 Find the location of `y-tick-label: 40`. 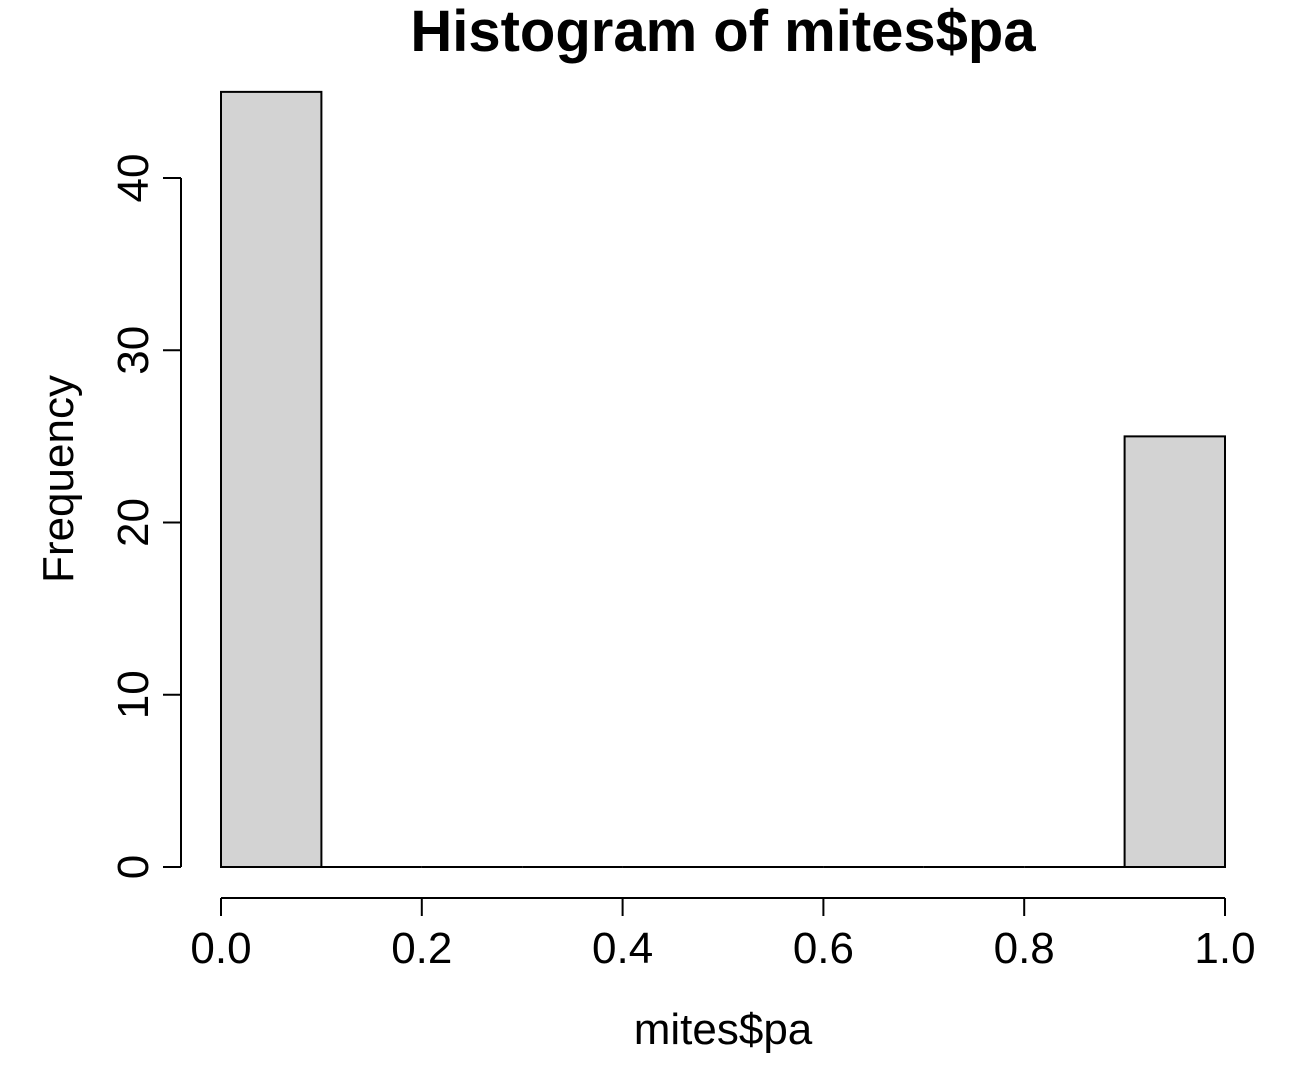

y-tick-label: 40 is located at coordinates (133, 178).